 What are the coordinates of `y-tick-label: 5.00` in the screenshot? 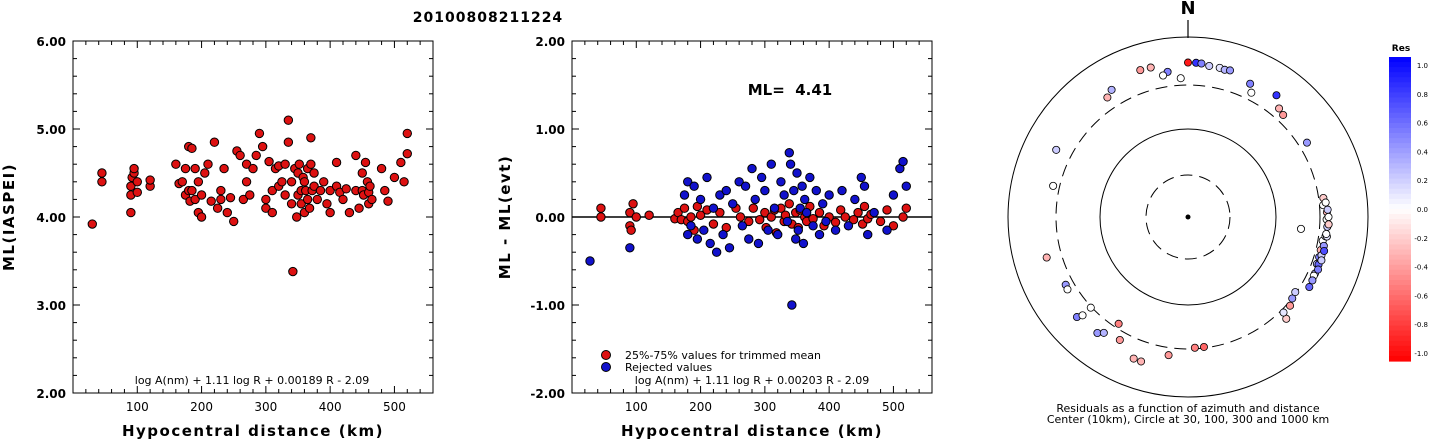 It's located at (51, 130).